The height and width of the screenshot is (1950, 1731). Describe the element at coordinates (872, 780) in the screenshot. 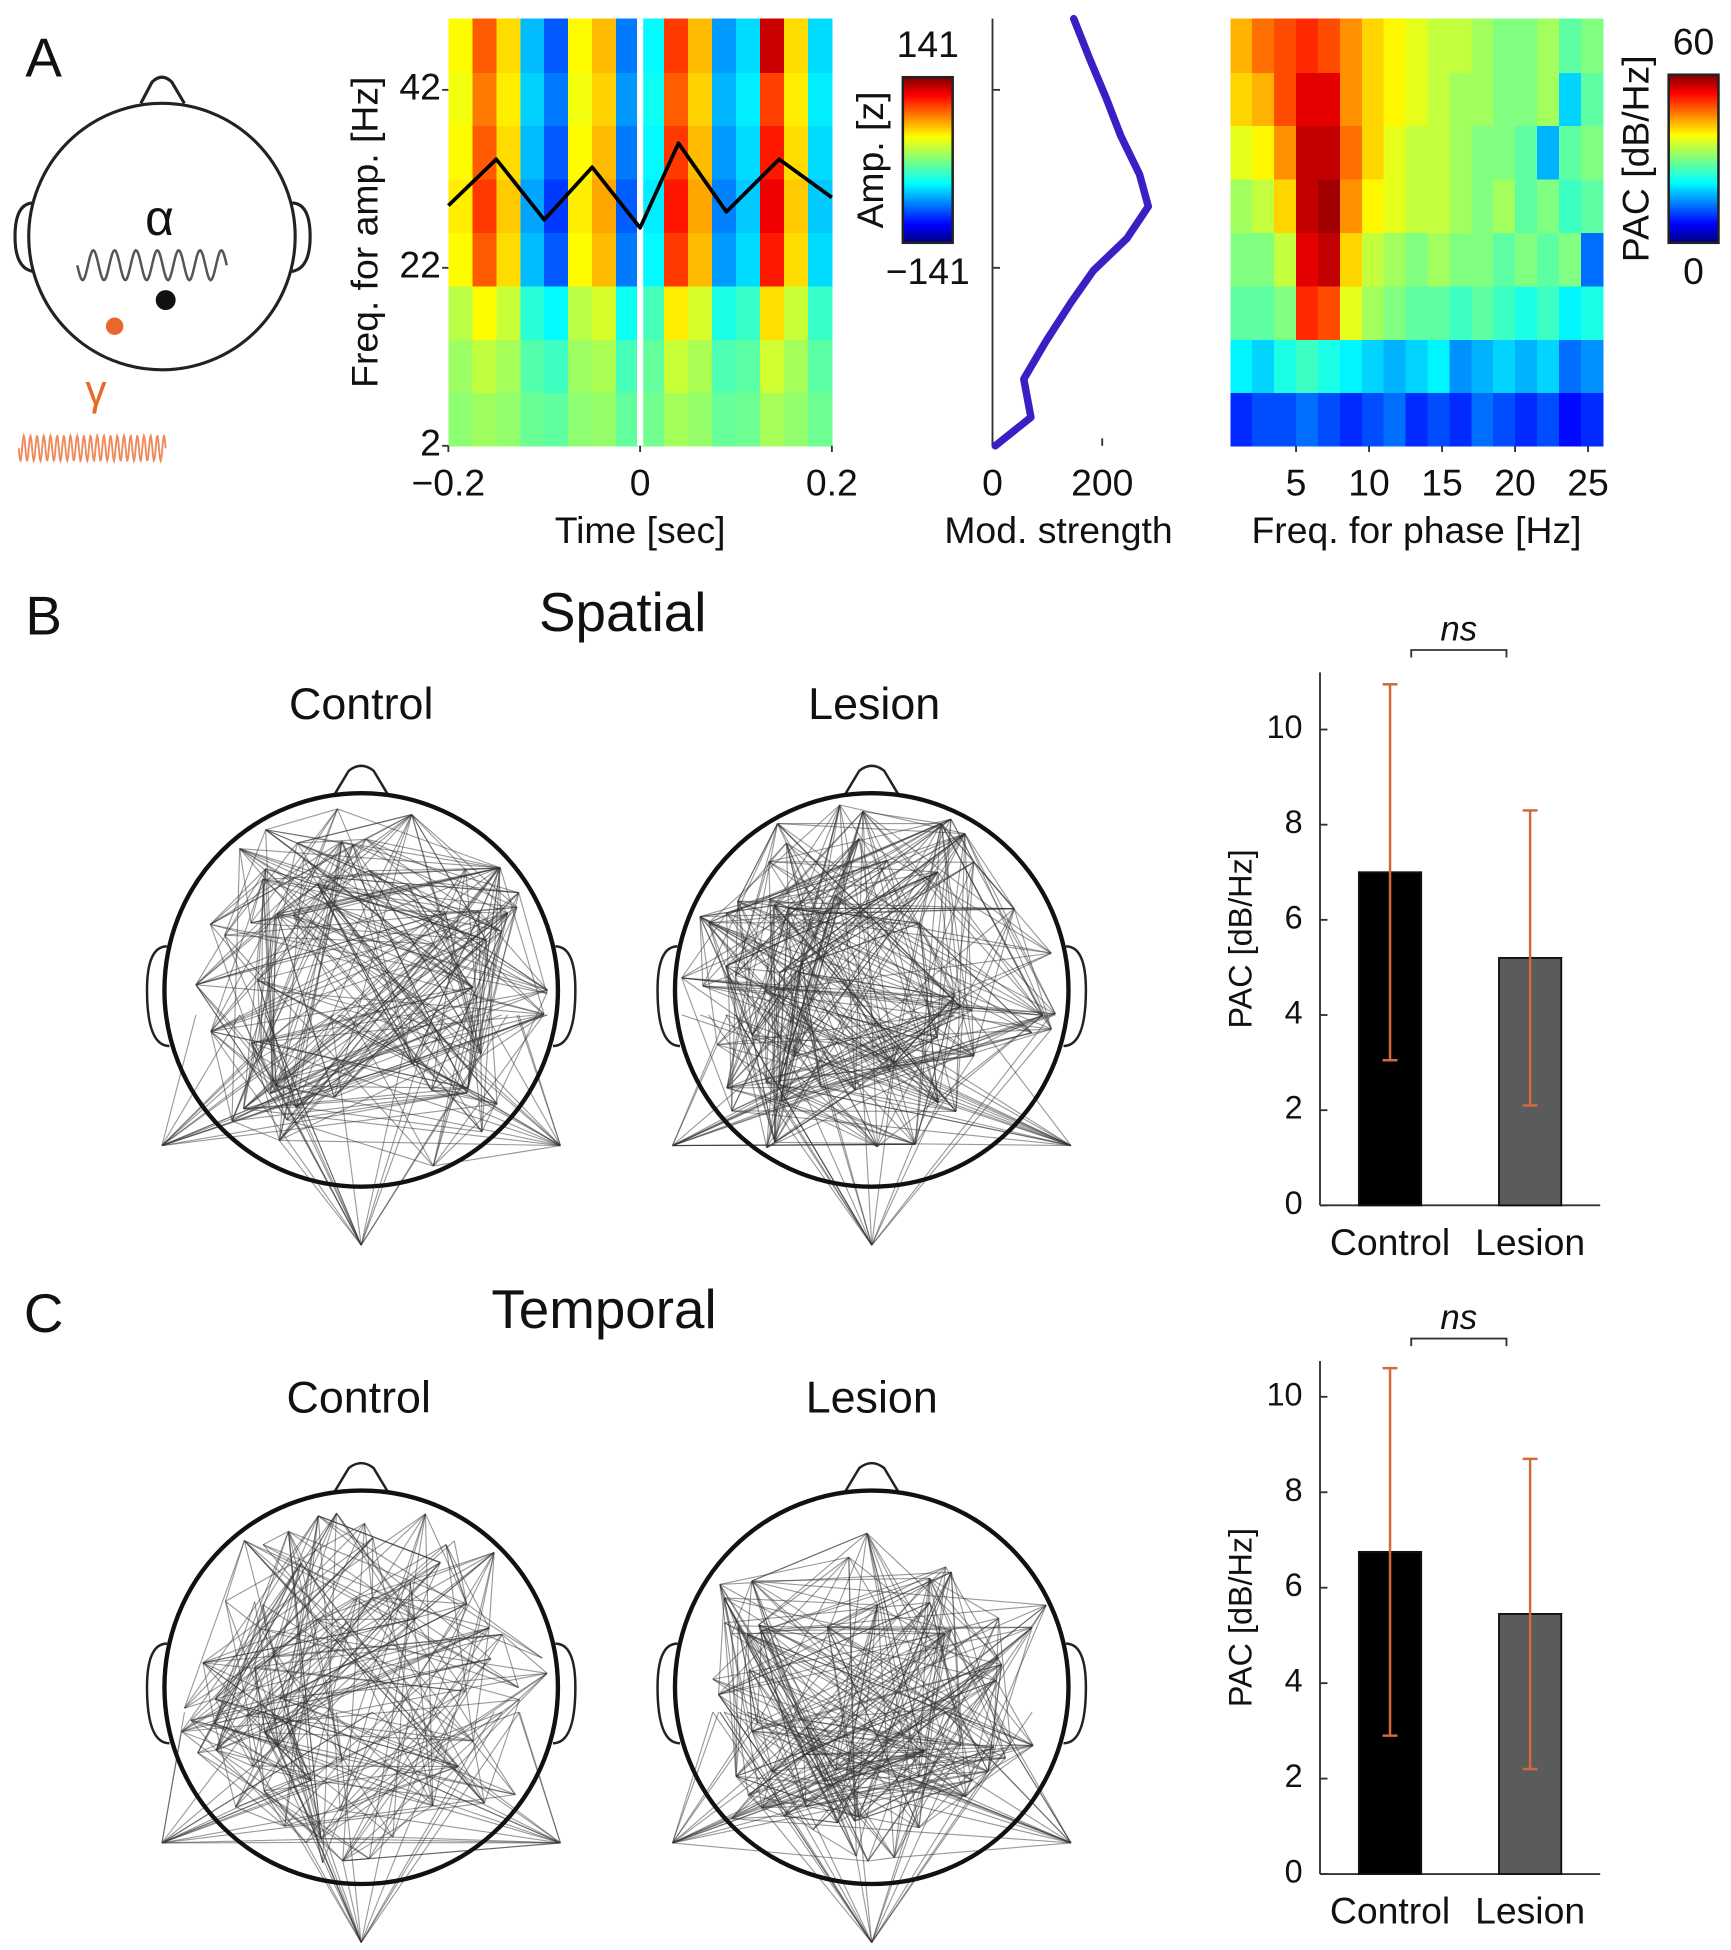

I see `nose` at that location.